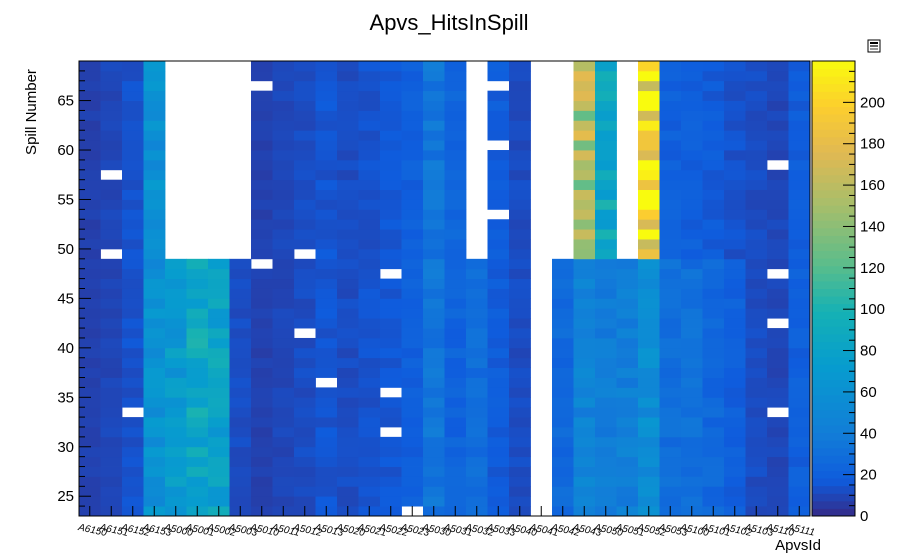 The height and width of the screenshot is (554, 899). Describe the element at coordinates (874, 46) in the screenshot. I see `palette-icon` at that location.